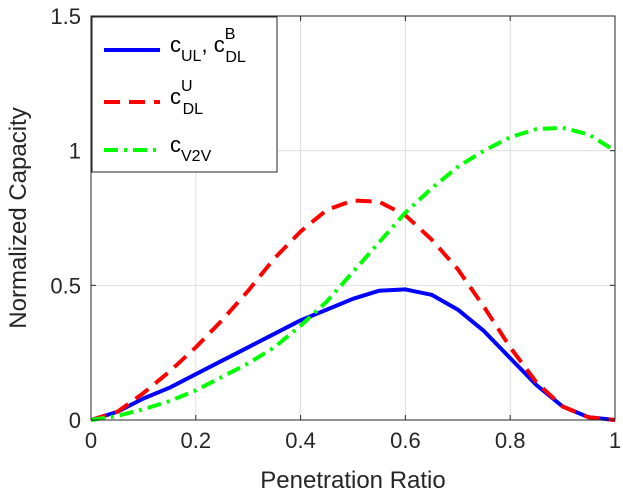  Describe the element at coordinates (65, 285) in the screenshot. I see `y-tick-label: 0.5` at that location.